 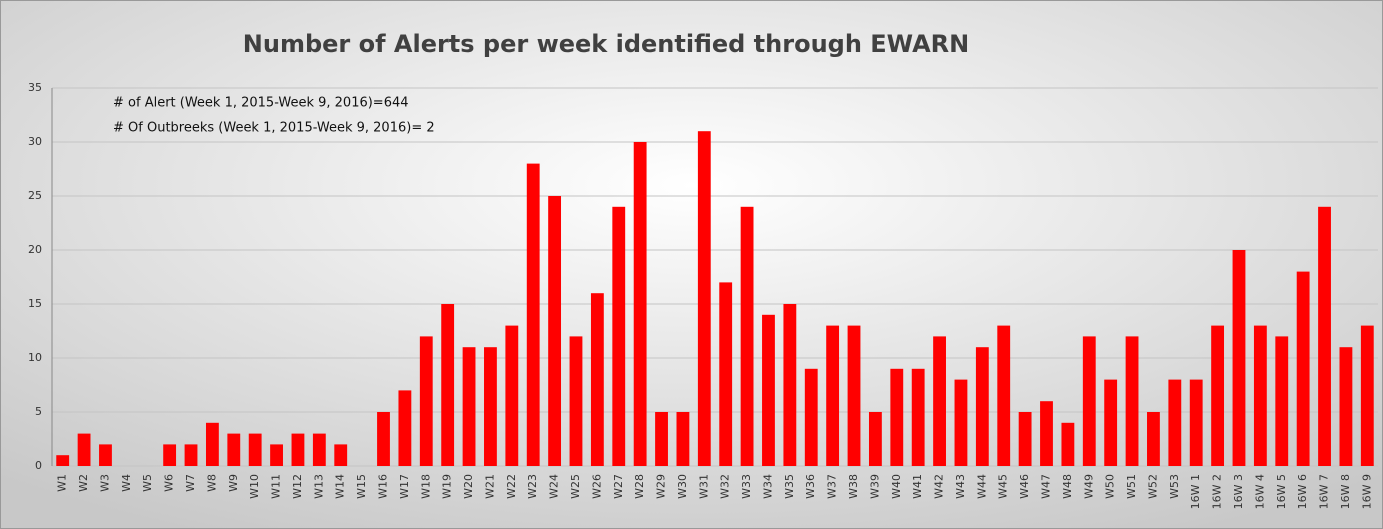 What do you see at coordinates (596, 486) in the screenshot?
I see `x-tick-label: W26` at bounding box center [596, 486].